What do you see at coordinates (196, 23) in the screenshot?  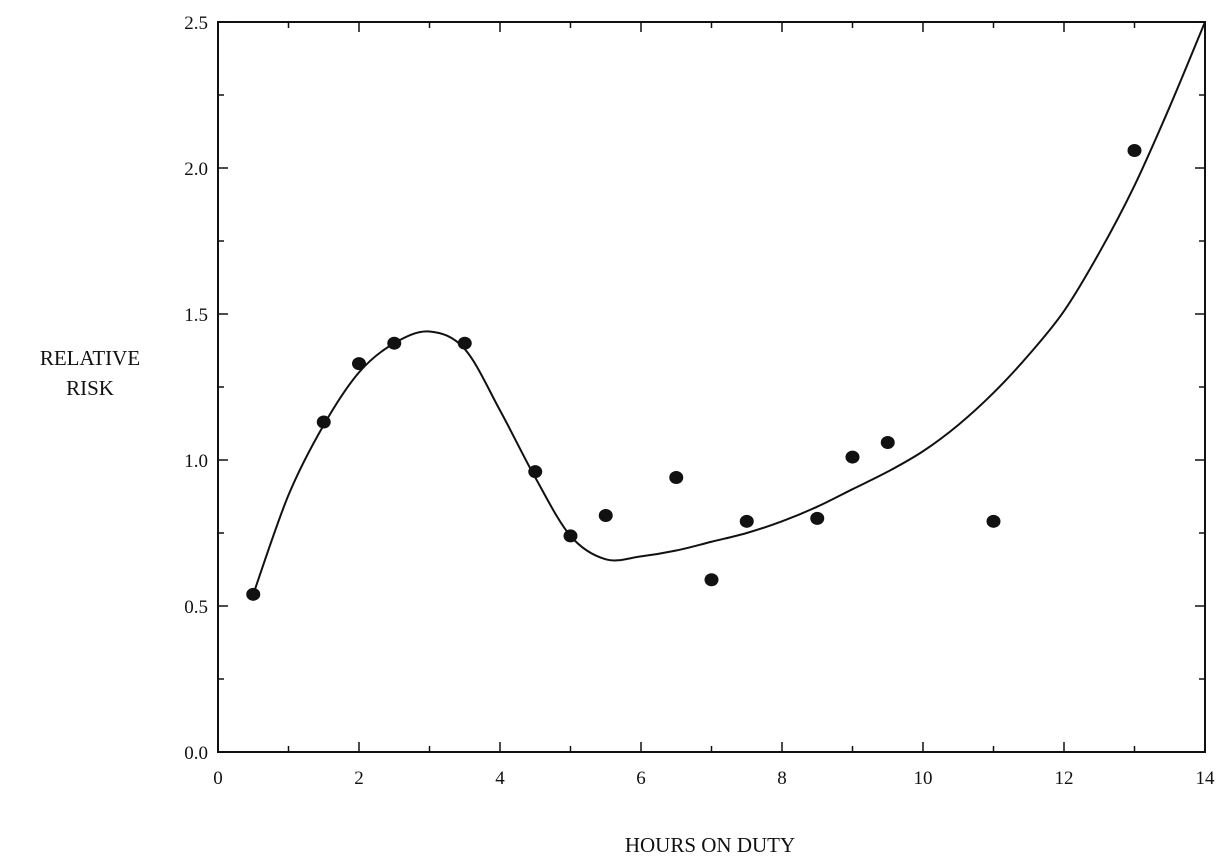 I see `y-tick-label: 2.5` at bounding box center [196, 23].